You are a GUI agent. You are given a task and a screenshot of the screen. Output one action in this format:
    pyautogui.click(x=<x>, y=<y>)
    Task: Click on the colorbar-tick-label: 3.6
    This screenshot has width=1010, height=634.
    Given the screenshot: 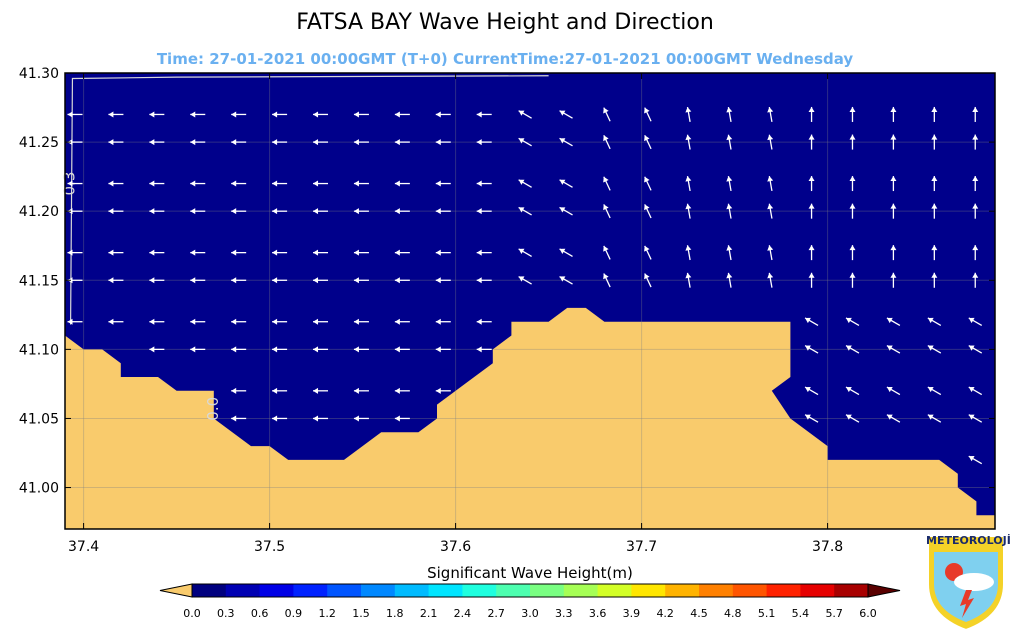 What is the action you would take?
    pyautogui.click(x=598, y=613)
    